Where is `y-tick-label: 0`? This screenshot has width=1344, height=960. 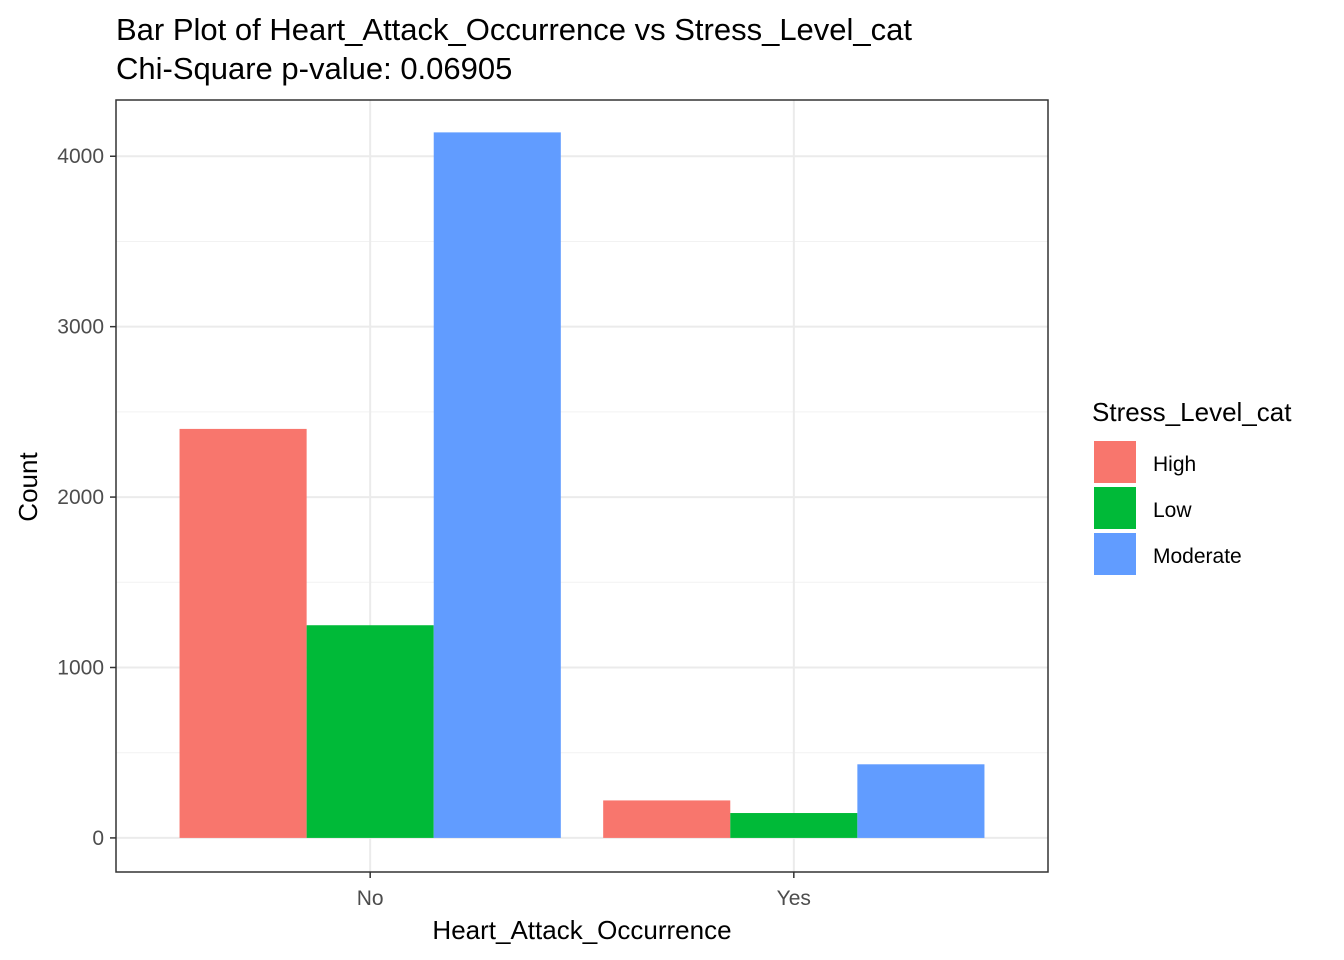
y-tick-label: 0 is located at coordinates (98, 838).